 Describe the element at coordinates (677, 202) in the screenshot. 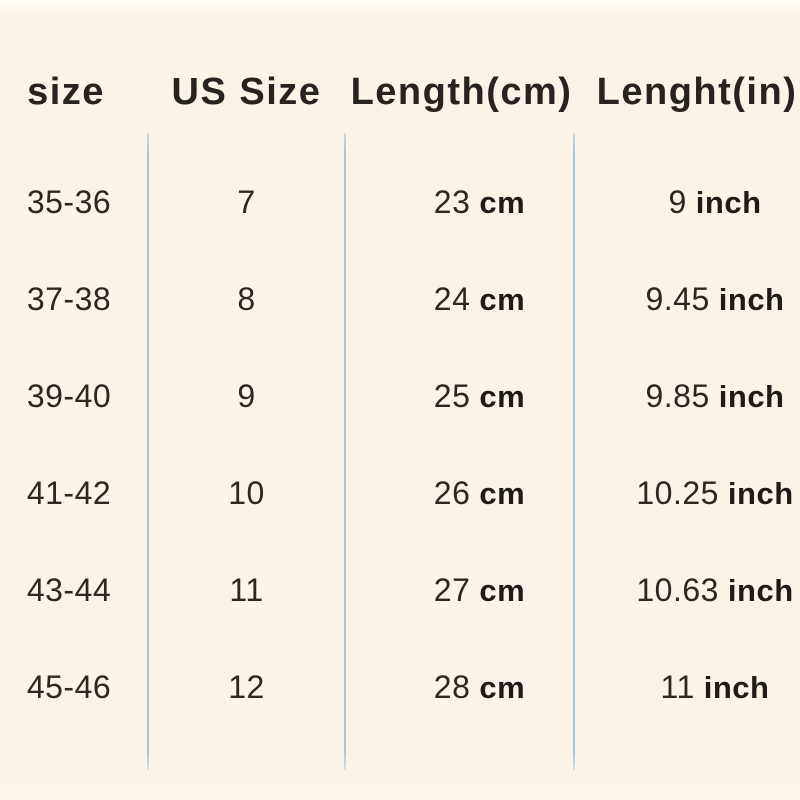

I see `length-in-value: 9` at that location.